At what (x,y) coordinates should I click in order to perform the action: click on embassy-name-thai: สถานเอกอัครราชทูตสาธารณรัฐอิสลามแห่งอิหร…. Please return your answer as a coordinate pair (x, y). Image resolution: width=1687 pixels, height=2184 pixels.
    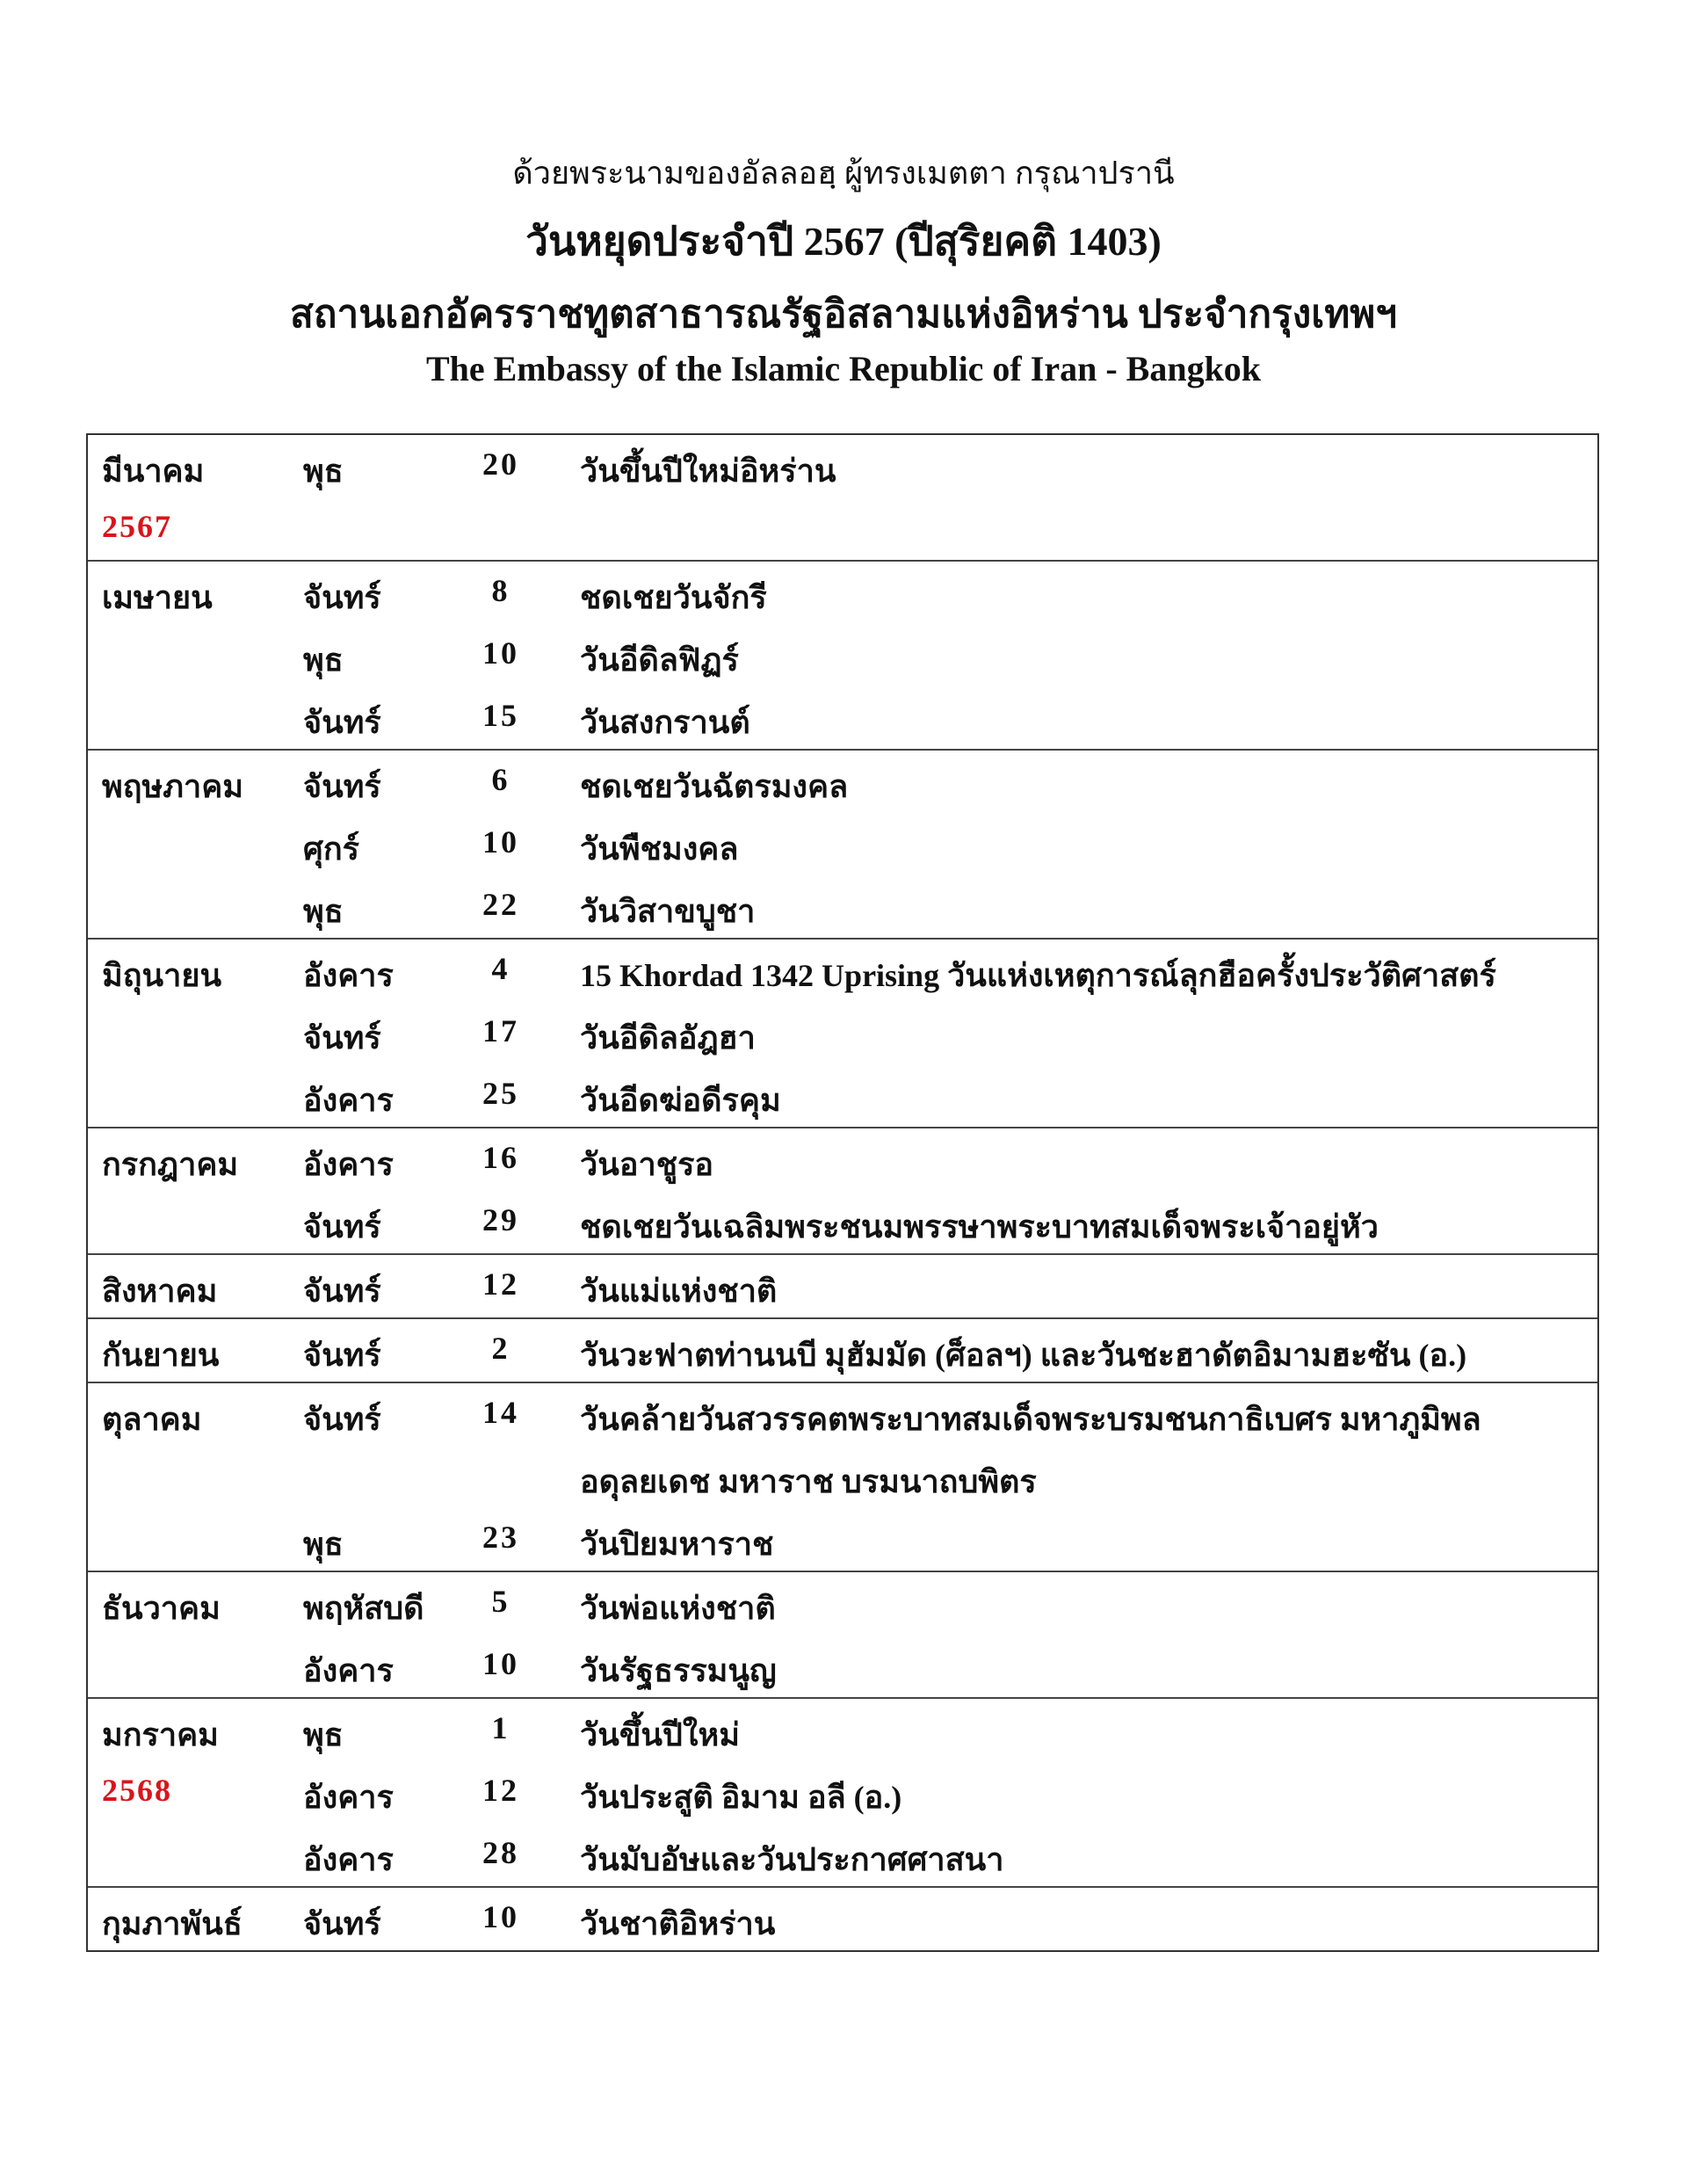
    Looking at the image, I should click on (843, 314).